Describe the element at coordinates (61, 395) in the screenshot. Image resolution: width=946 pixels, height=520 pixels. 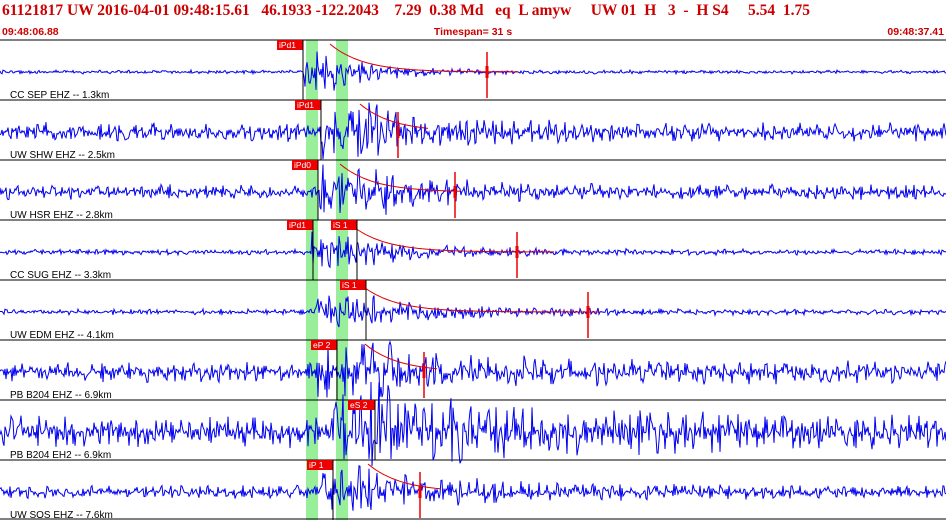
I see `station-label: PB B204 EHZ -- 6.9km` at that location.